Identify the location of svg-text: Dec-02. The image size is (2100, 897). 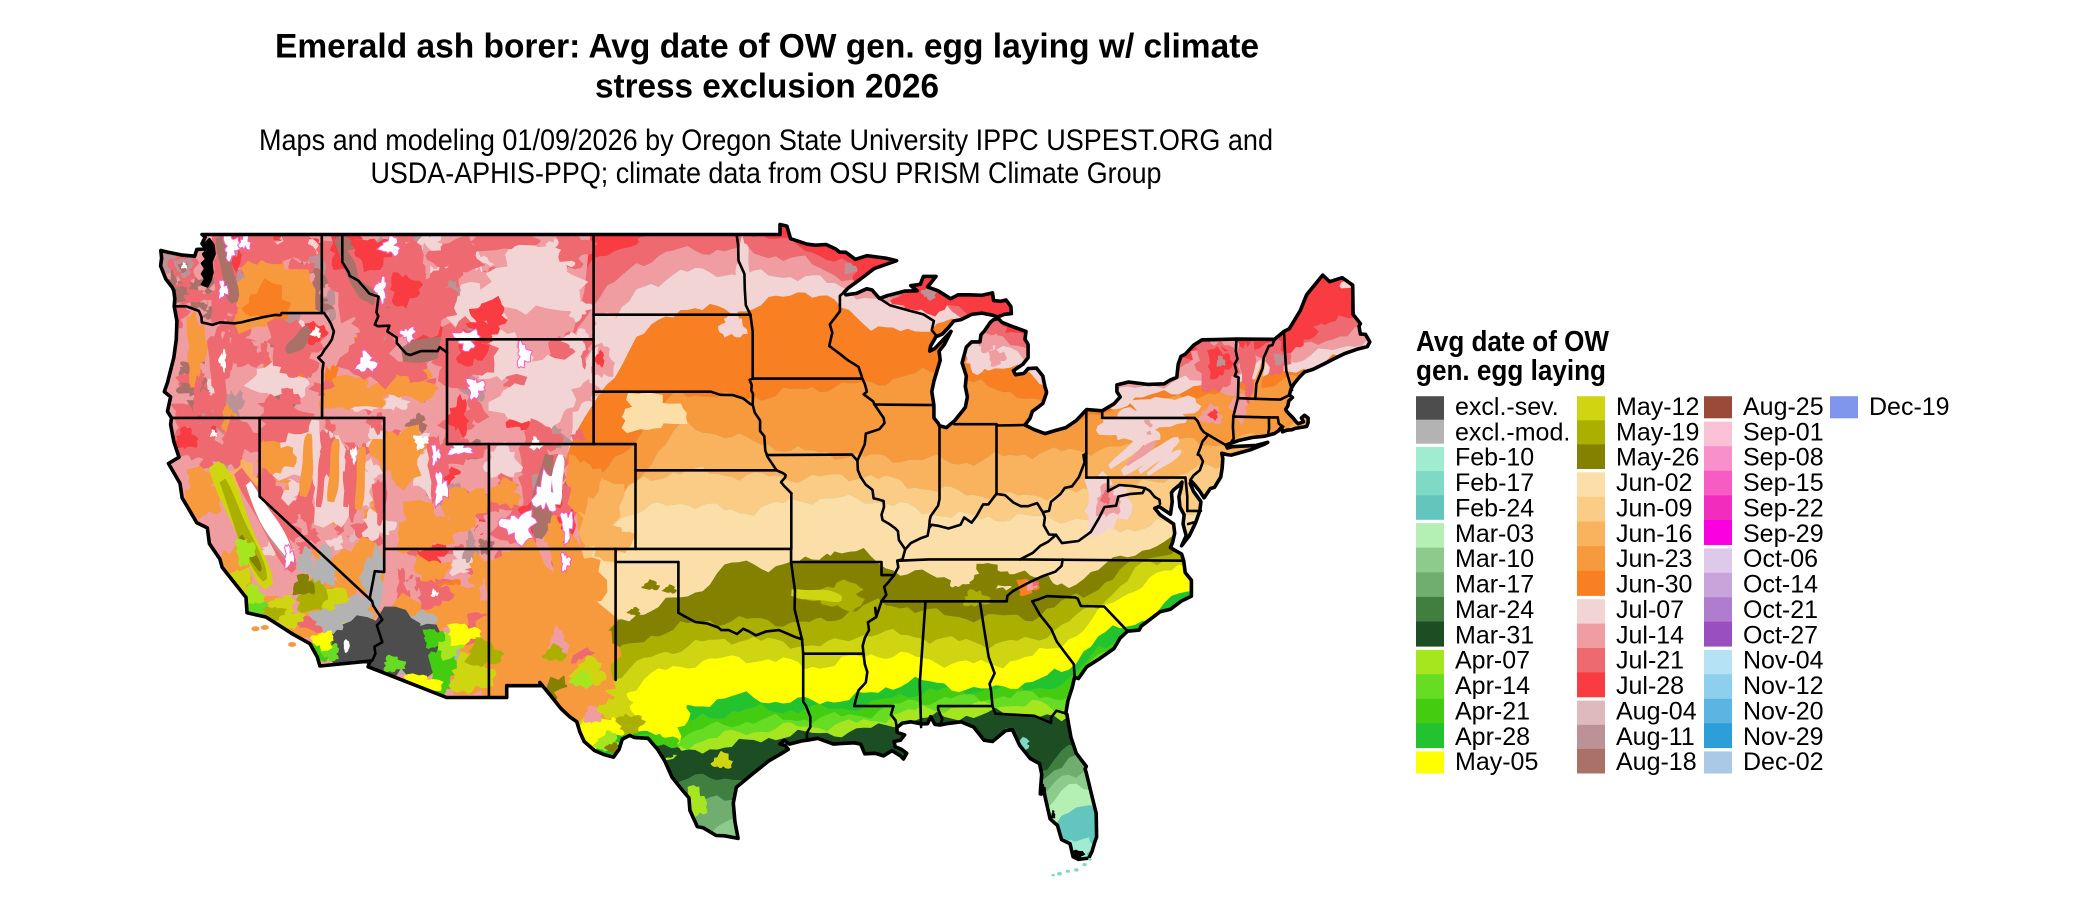
(1783, 762).